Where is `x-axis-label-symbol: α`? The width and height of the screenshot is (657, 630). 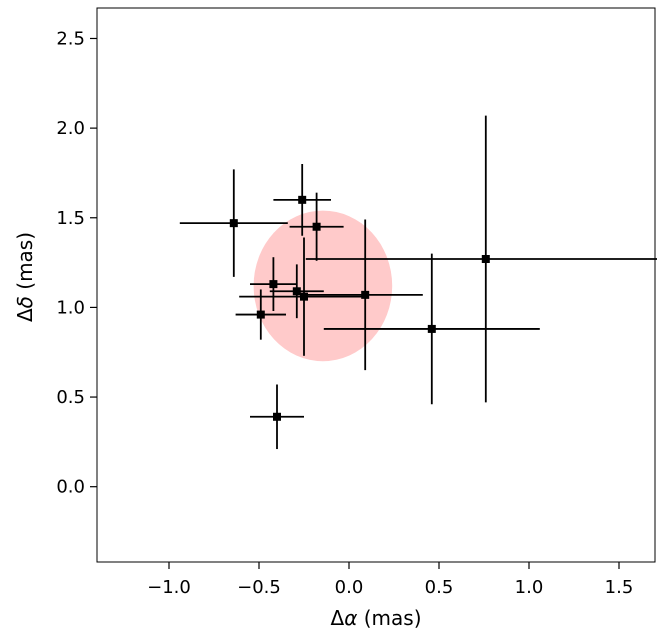
x-axis-label-symbol: α is located at coordinates (350, 618).